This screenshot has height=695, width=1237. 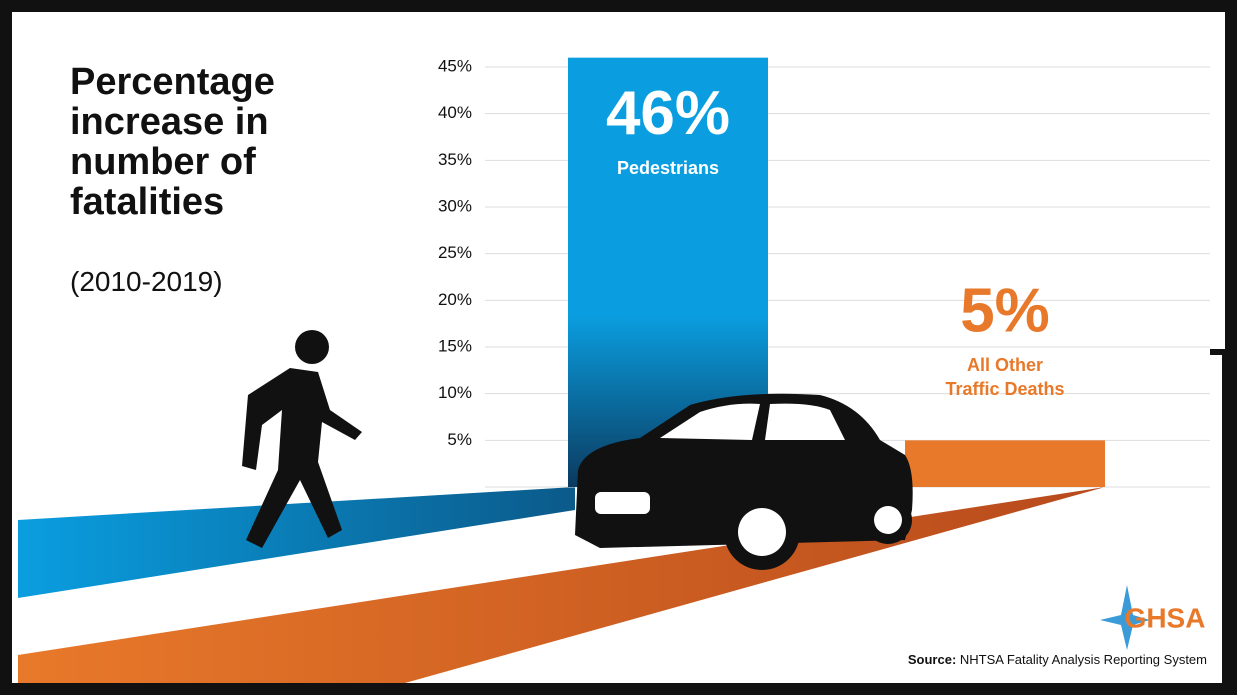 I want to click on y-tick-label: 10%, so click(x=455, y=392).